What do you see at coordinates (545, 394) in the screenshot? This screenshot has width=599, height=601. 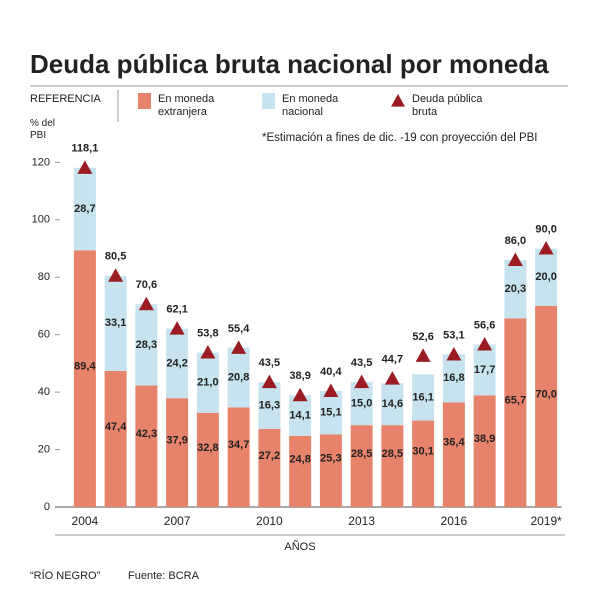 I see `data-label: 70,0` at bounding box center [545, 394].